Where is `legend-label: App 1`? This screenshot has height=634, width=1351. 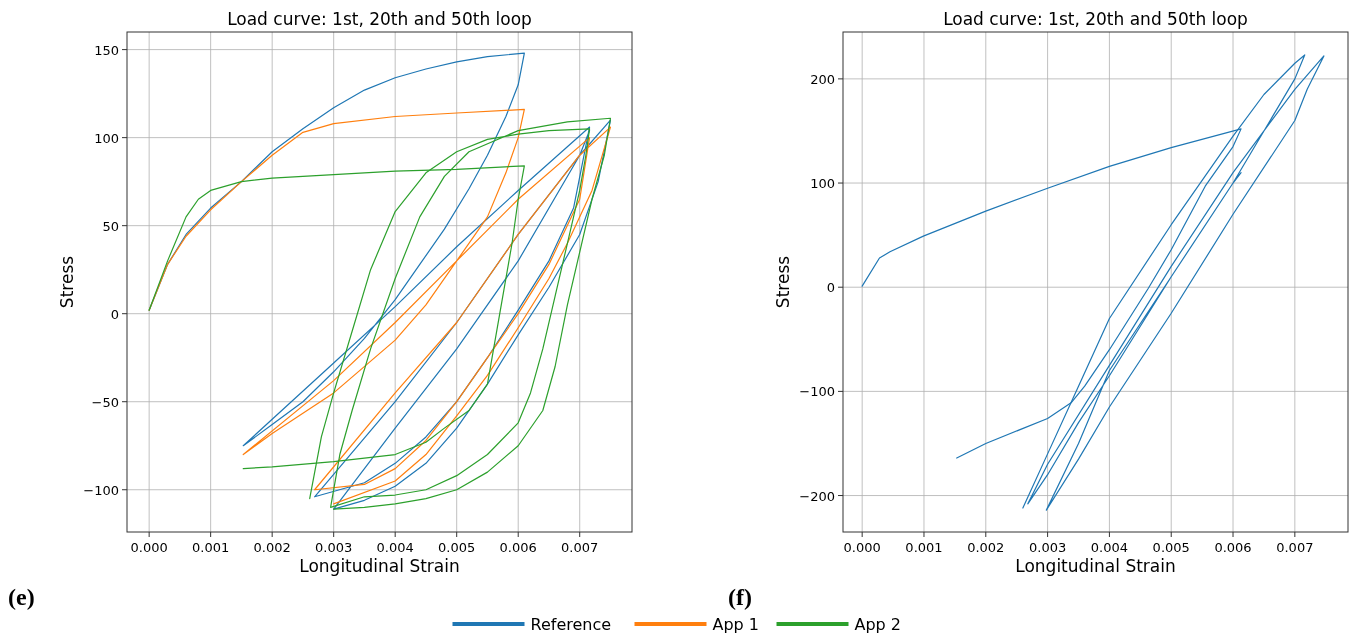 legend-label: App 1 is located at coordinates (736, 624).